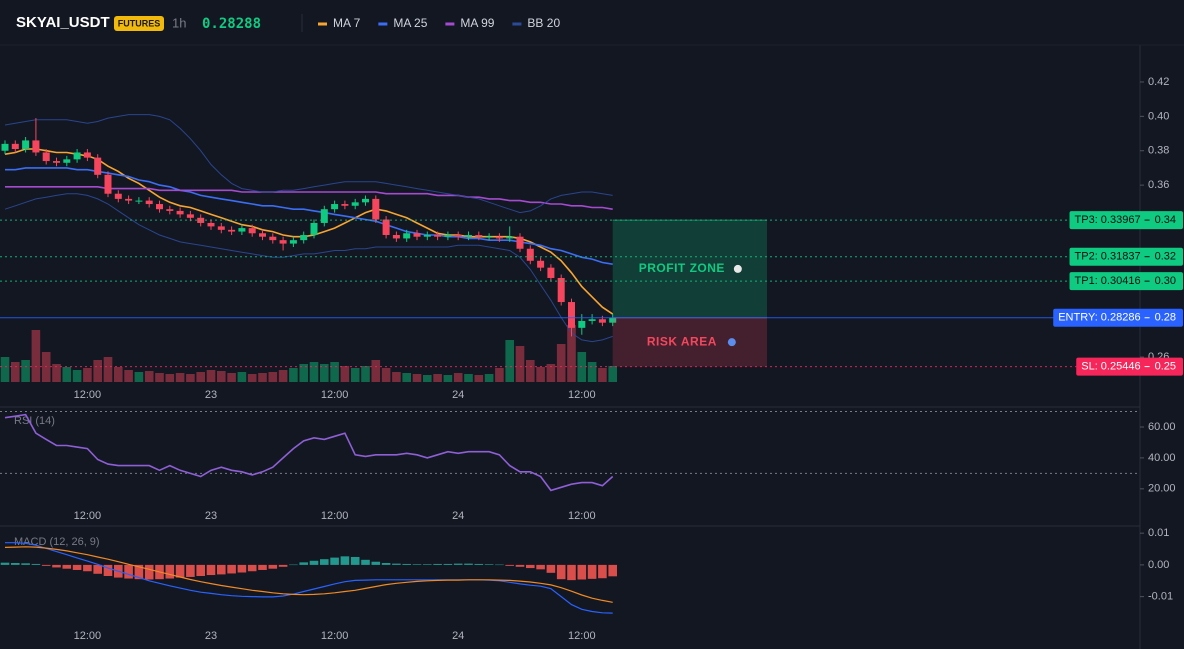 The height and width of the screenshot is (649, 1184). What do you see at coordinates (1162, 458) in the screenshot?
I see `y-tick-label: 40.00` at bounding box center [1162, 458].